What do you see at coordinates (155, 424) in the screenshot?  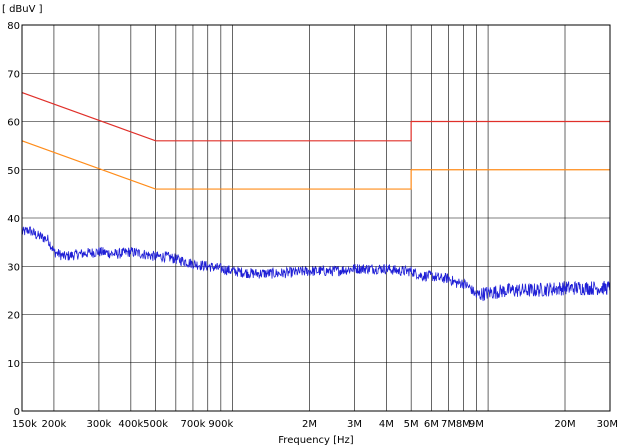 I see `x-tick-label: 500k` at bounding box center [155, 424].